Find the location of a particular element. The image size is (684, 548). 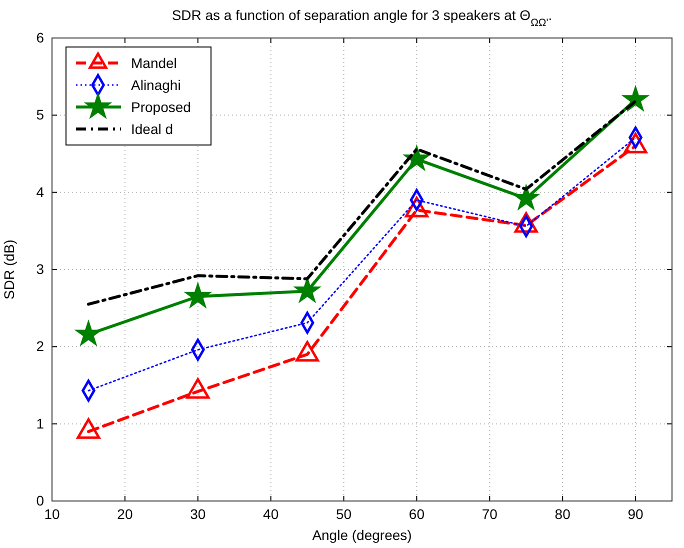

x-tick-label: 60 is located at coordinates (416, 514).